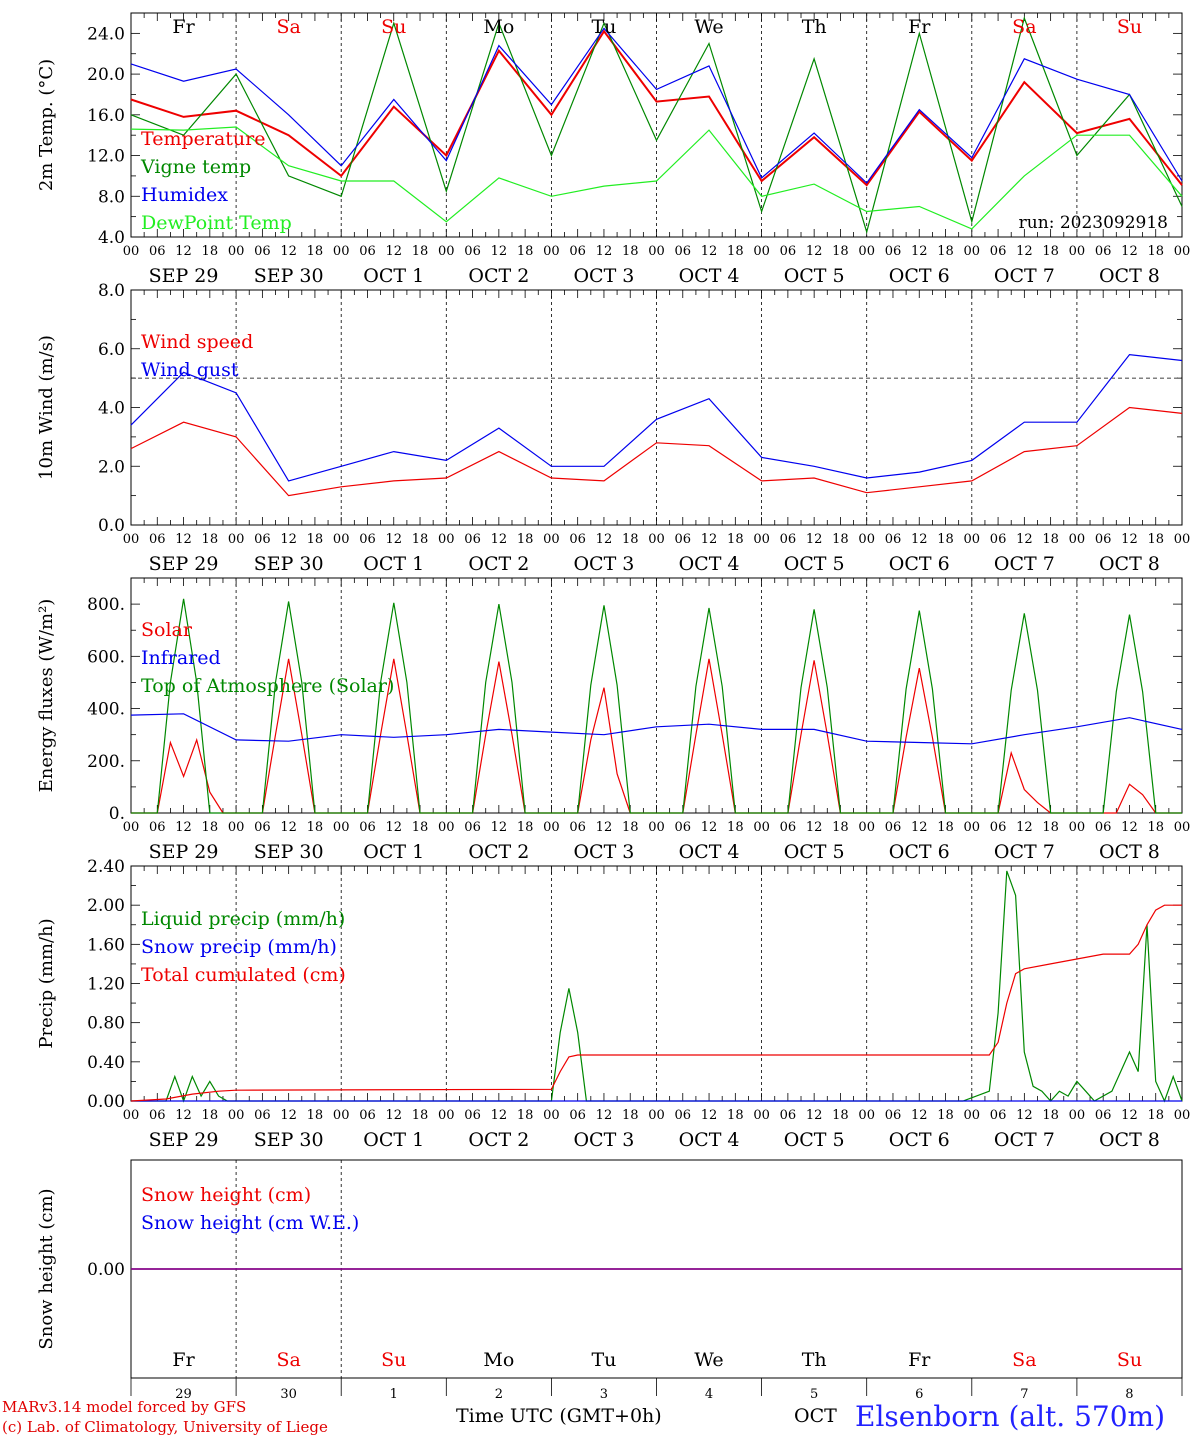  What do you see at coordinates (814, 1394) in the screenshot?
I see `day-number: 5` at bounding box center [814, 1394].